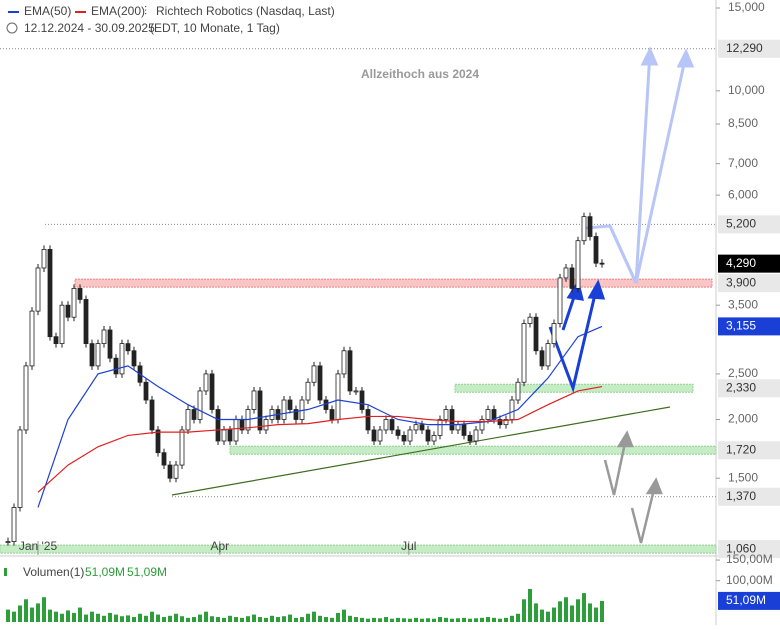 This screenshot has height=630, width=780. Describe the element at coordinates (420, 74) in the screenshot. I see `annotation: Allzeithoch aus 2024` at that location.